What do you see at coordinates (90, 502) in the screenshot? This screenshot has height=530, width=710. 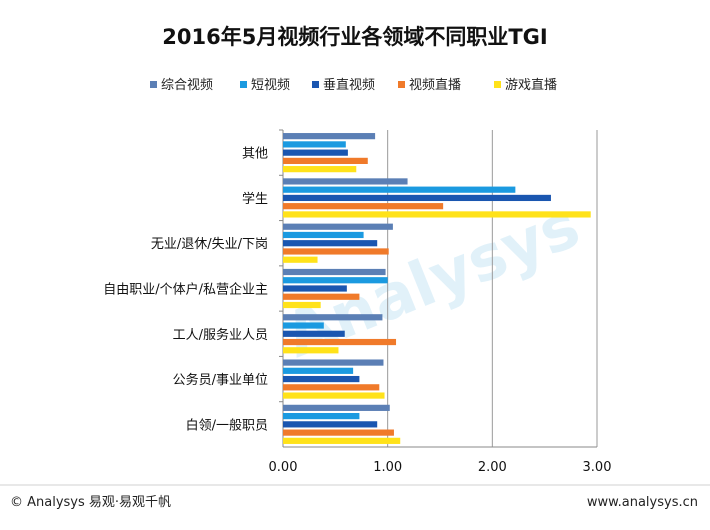 I see `footer-copyright: © Analysys 易观·易观千帆` at bounding box center [90, 502].